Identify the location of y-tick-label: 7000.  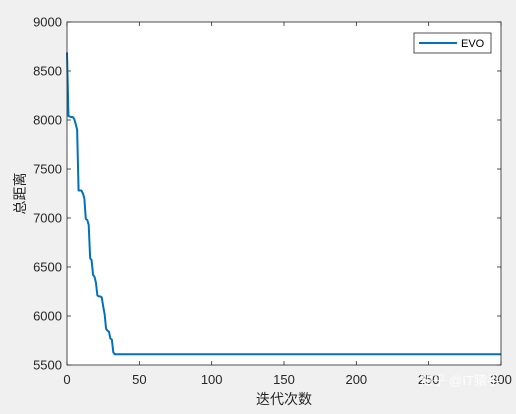
(47, 218).